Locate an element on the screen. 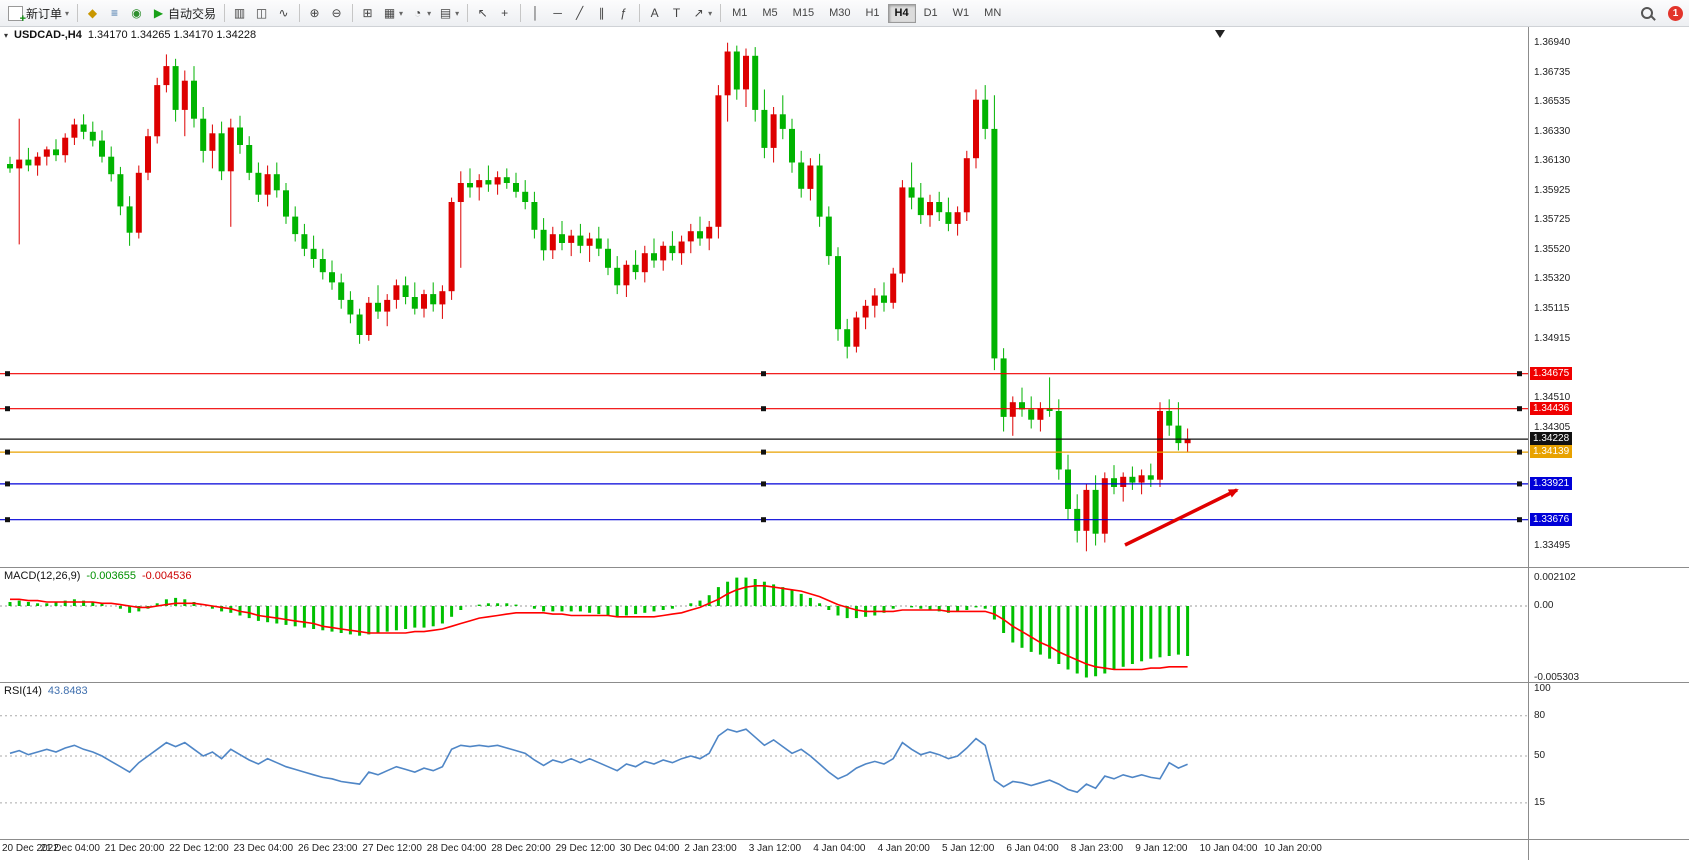 This screenshot has width=1689, height=865. text-icon: A is located at coordinates (654, 13).